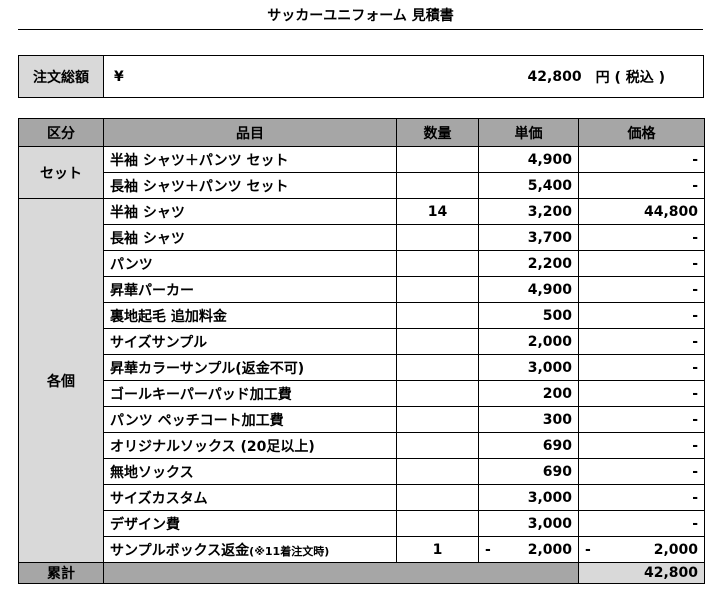  What do you see at coordinates (199, 186) in the screenshot?
I see `item-name: 長袖 シャツ＋パンツ セット` at bounding box center [199, 186].